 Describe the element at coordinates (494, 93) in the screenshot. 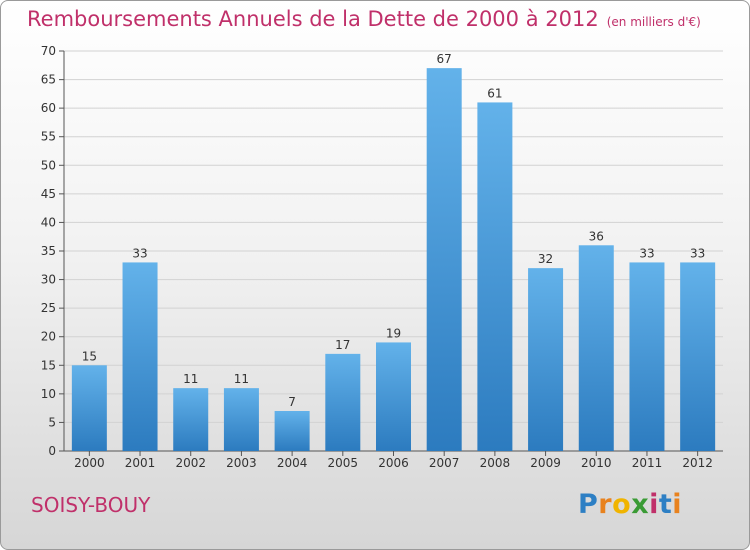

I see `data-label: 61` at that location.